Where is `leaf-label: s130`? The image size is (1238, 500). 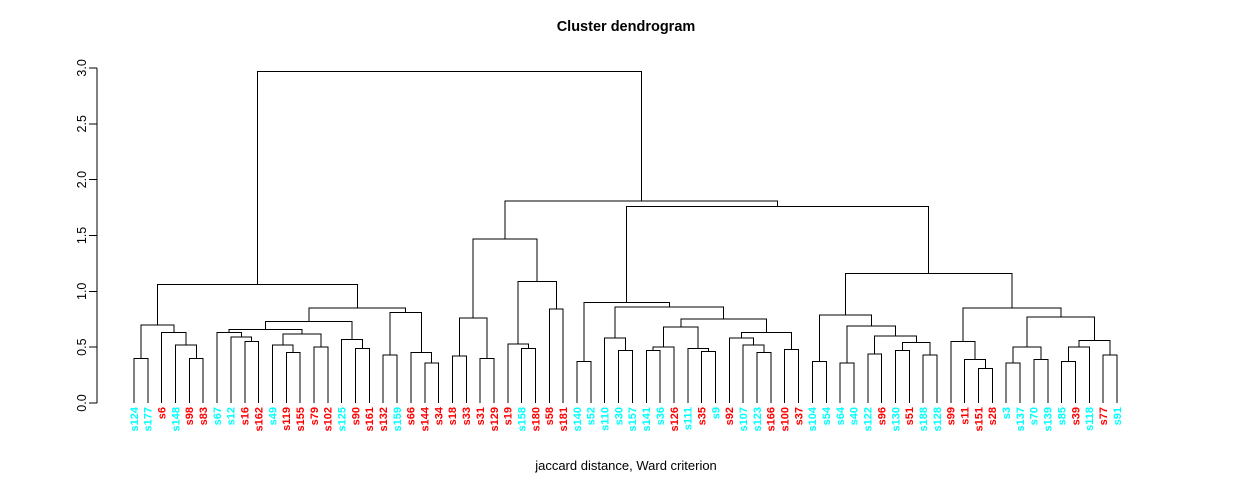 leaf-label: s130 is located at coordinates (896, 419).